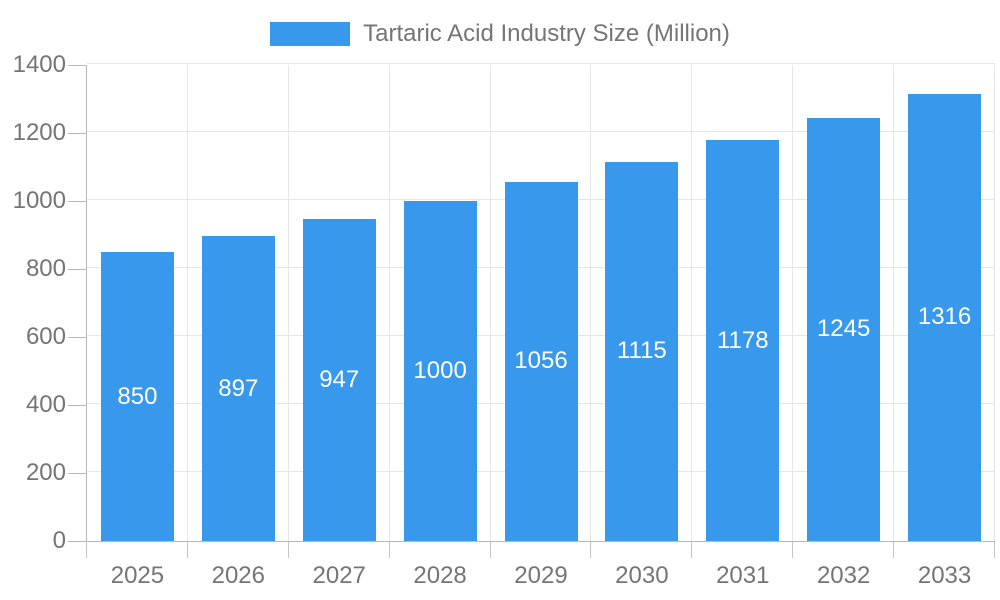 This screenshot has width=1000, height=600. What do you see at coordinates (310, 34) in the screenshot?
I see `legend-swatch` at bounding box center [310, 34].